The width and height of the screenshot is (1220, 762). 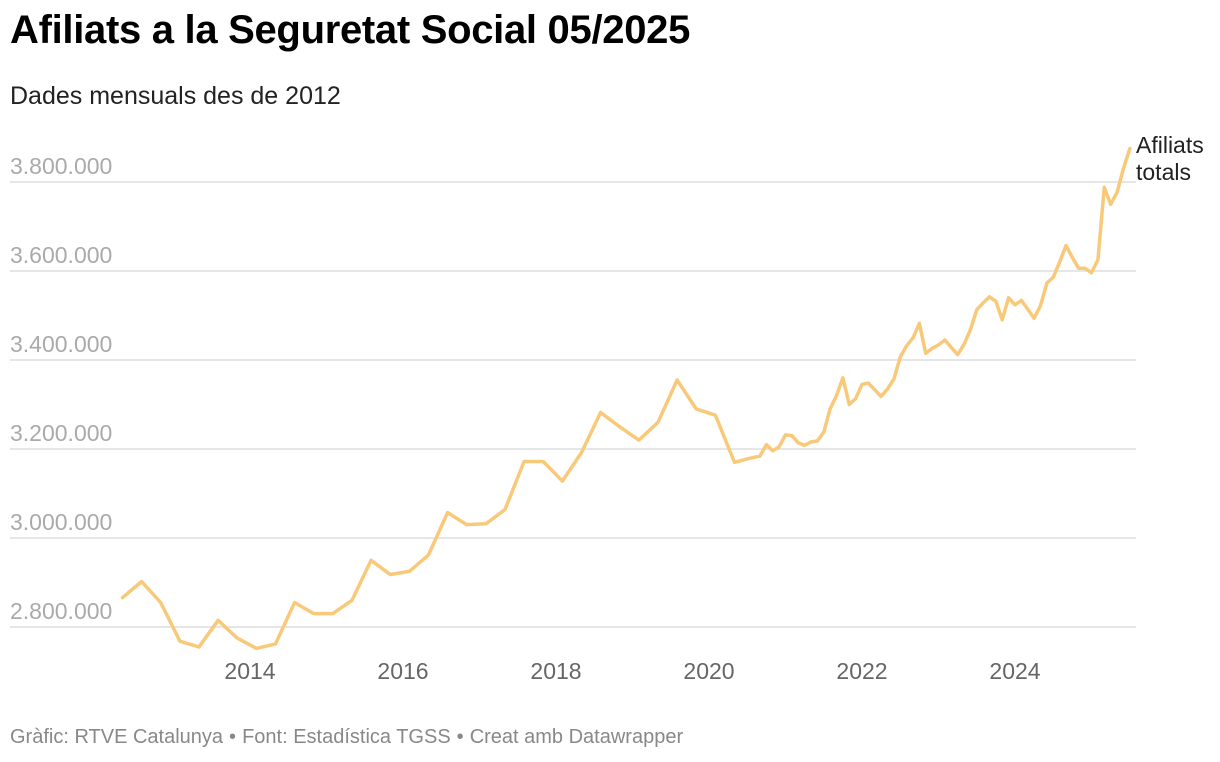 I want to click on x-tick-label: 2016, so click(x=402, y=671).